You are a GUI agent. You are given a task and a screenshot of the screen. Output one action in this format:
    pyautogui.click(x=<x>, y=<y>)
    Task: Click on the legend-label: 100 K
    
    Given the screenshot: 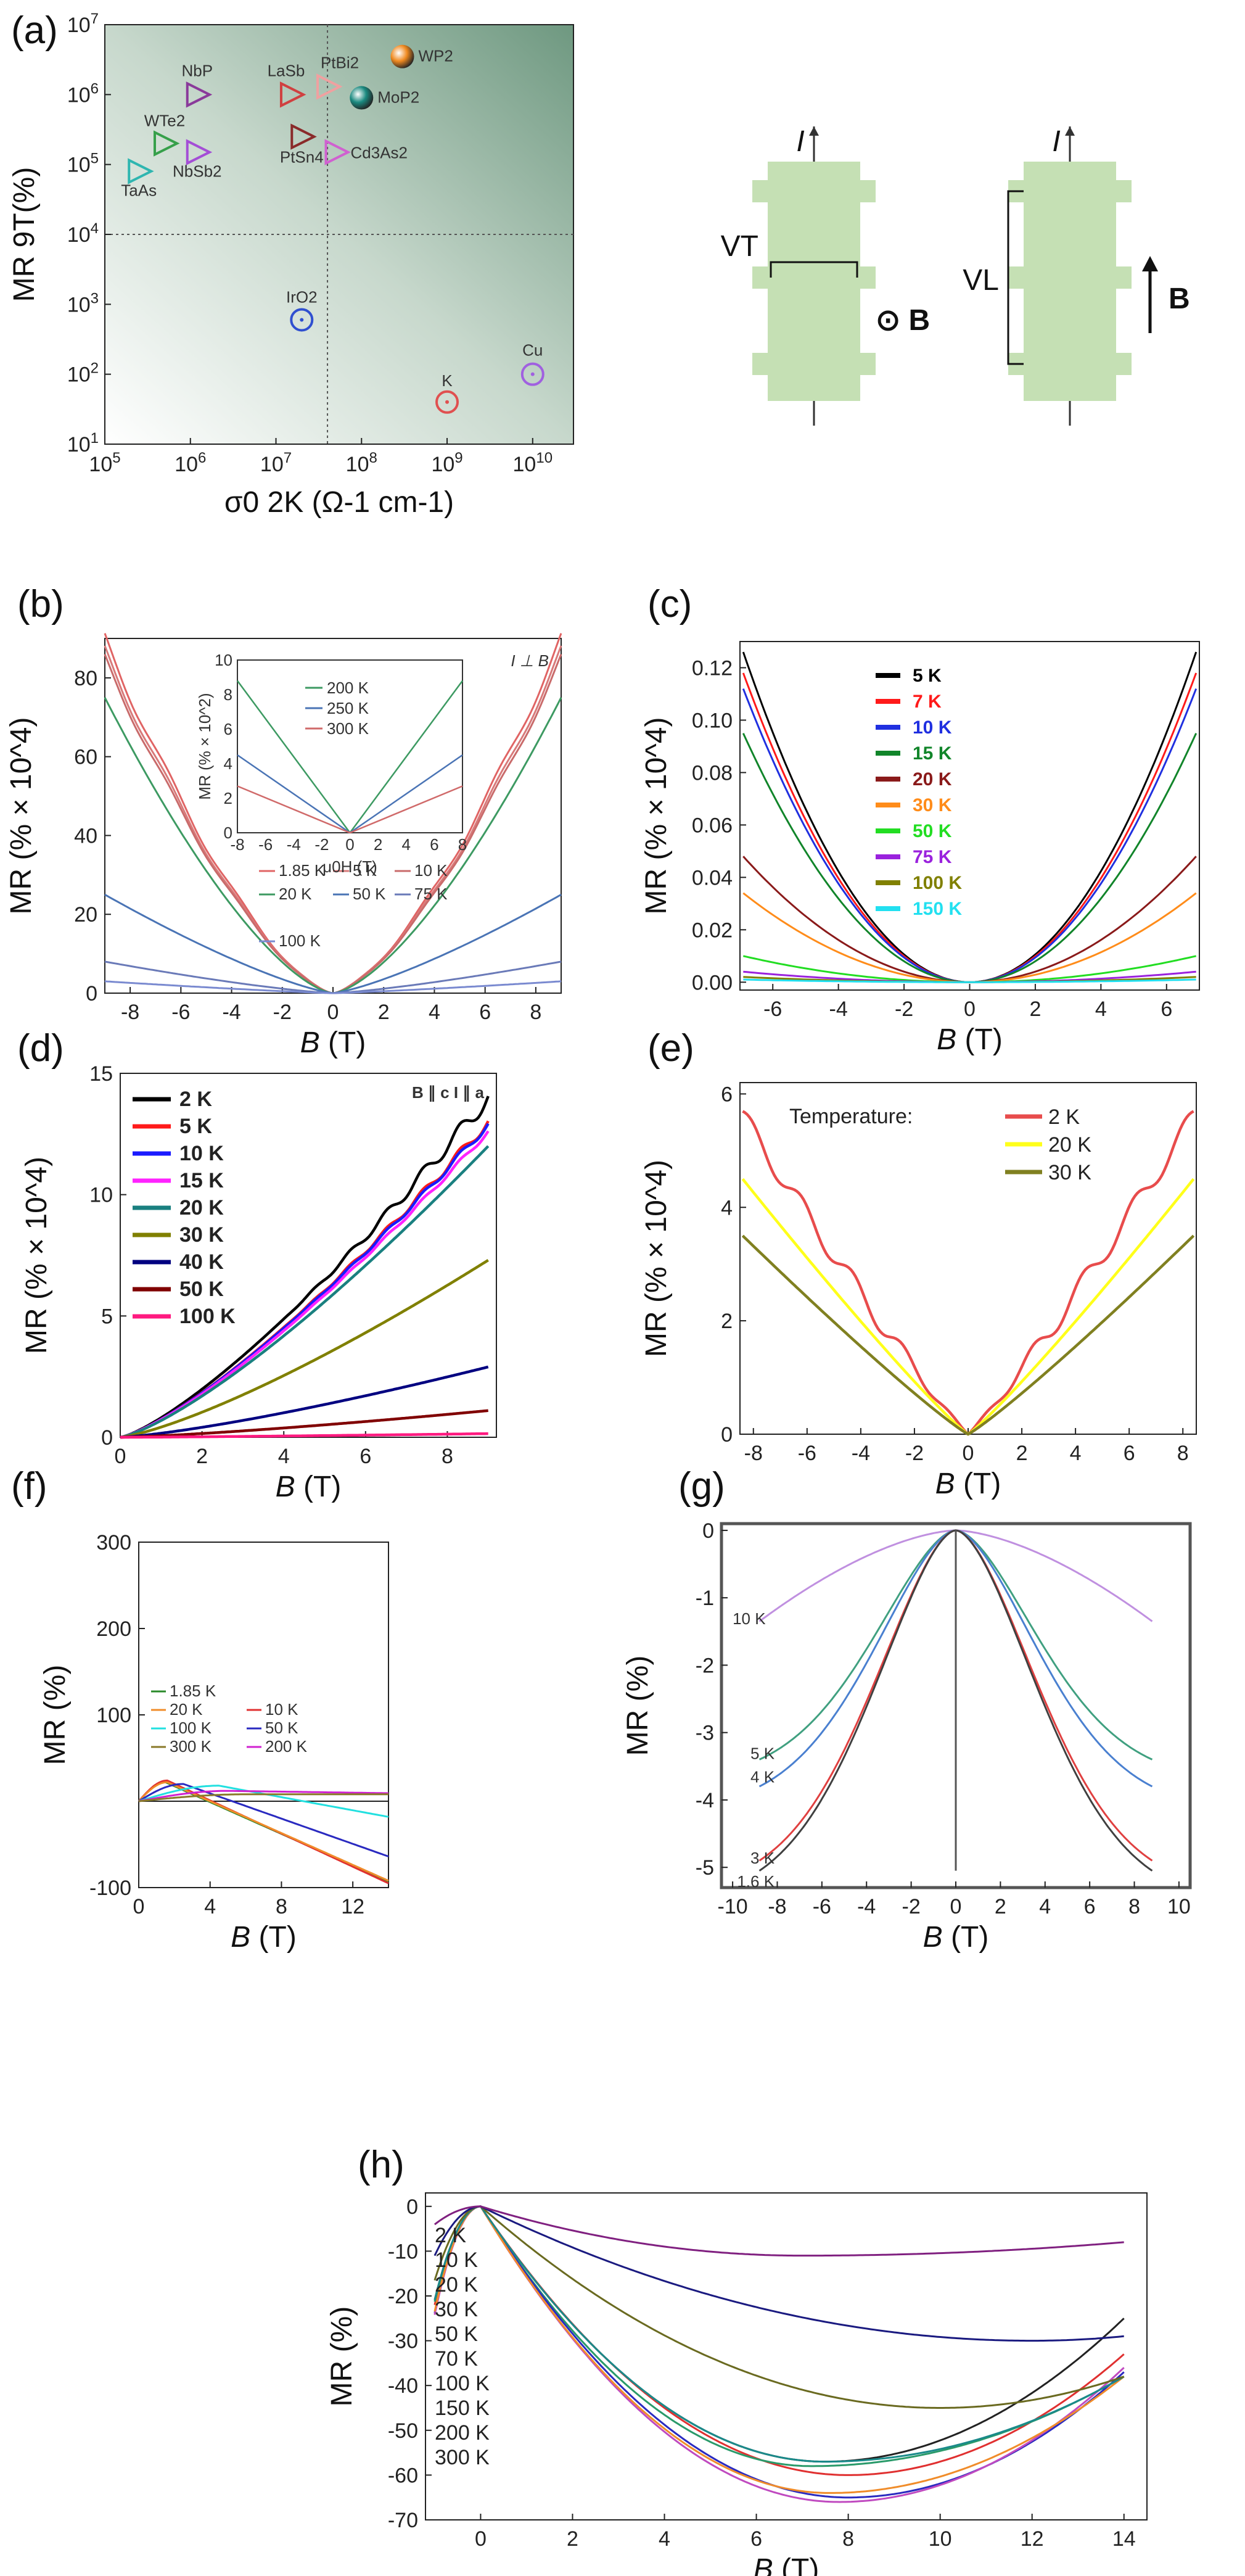 What is the action you would take?
    pyautogui.click(x=191, y=1728)
    